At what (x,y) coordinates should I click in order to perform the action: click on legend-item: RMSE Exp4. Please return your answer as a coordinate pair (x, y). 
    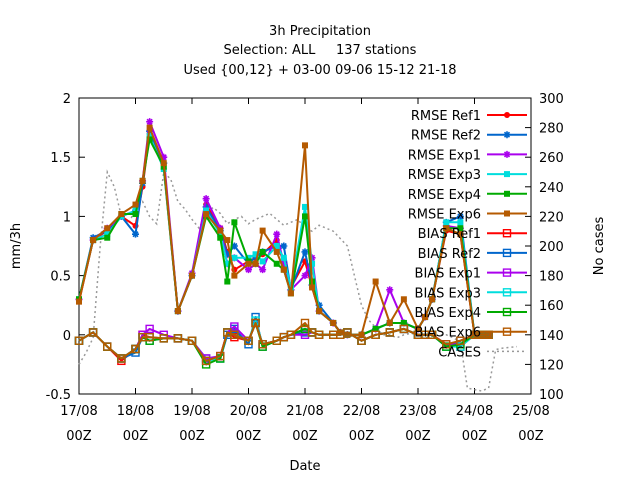
    Looking at the image, I should click on (467, 195).